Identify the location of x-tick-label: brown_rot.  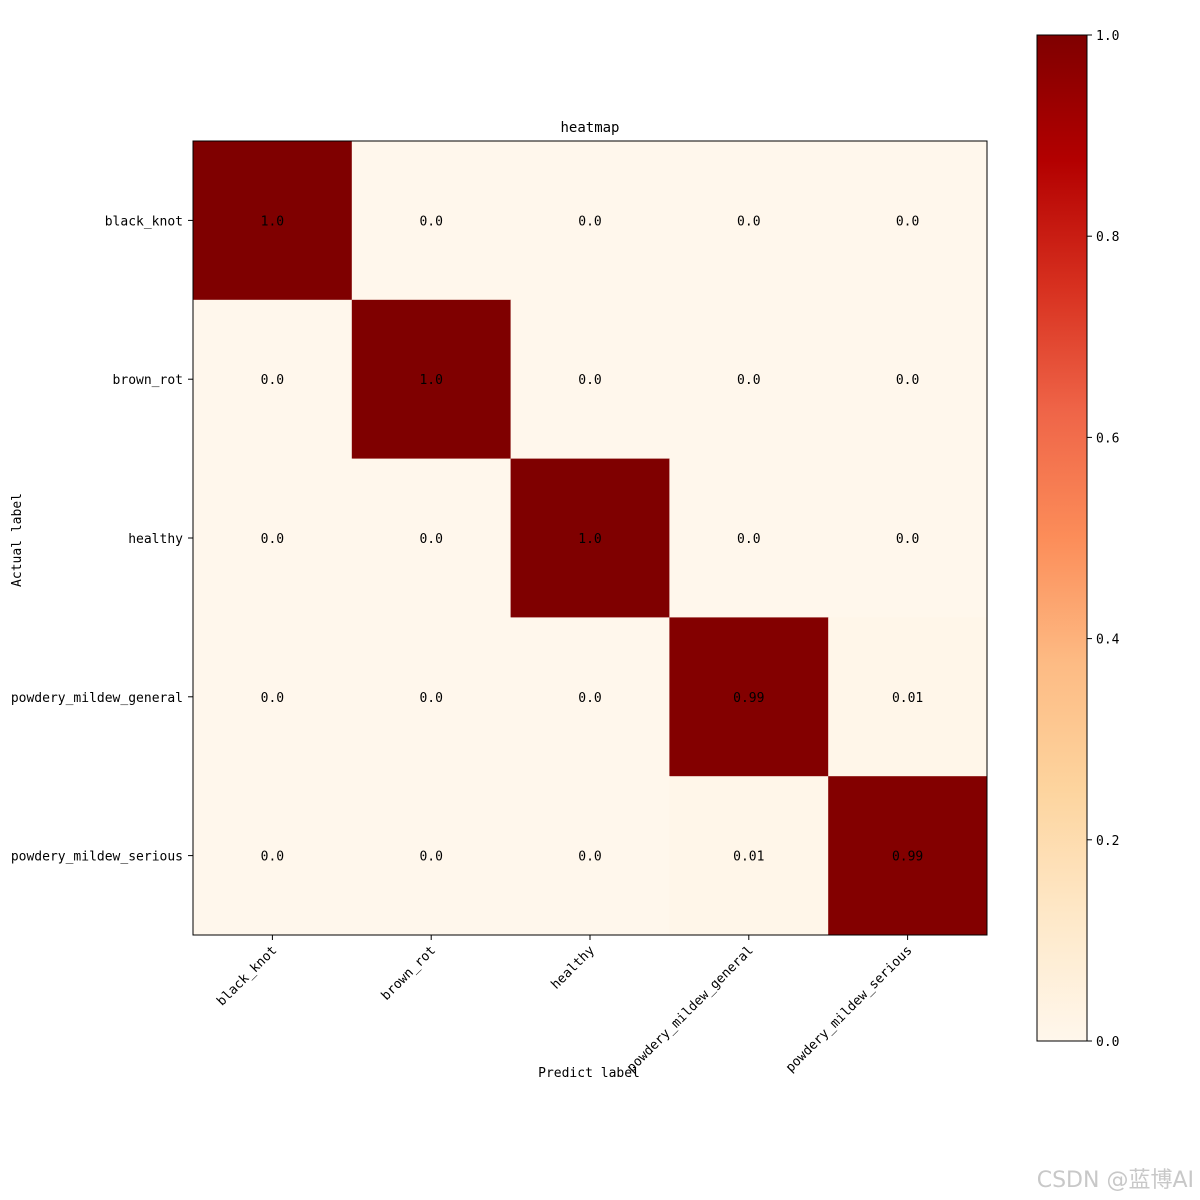
(409, 973).